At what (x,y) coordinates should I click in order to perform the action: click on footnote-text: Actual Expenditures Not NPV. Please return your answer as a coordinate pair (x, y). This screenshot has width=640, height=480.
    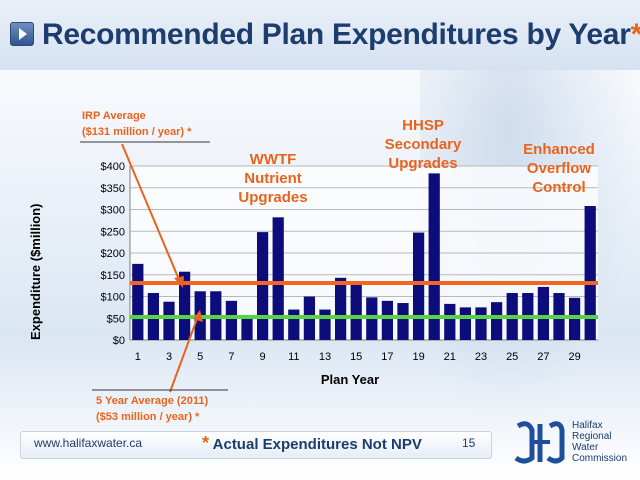
    Looking at the image, I should click on (317, 444).